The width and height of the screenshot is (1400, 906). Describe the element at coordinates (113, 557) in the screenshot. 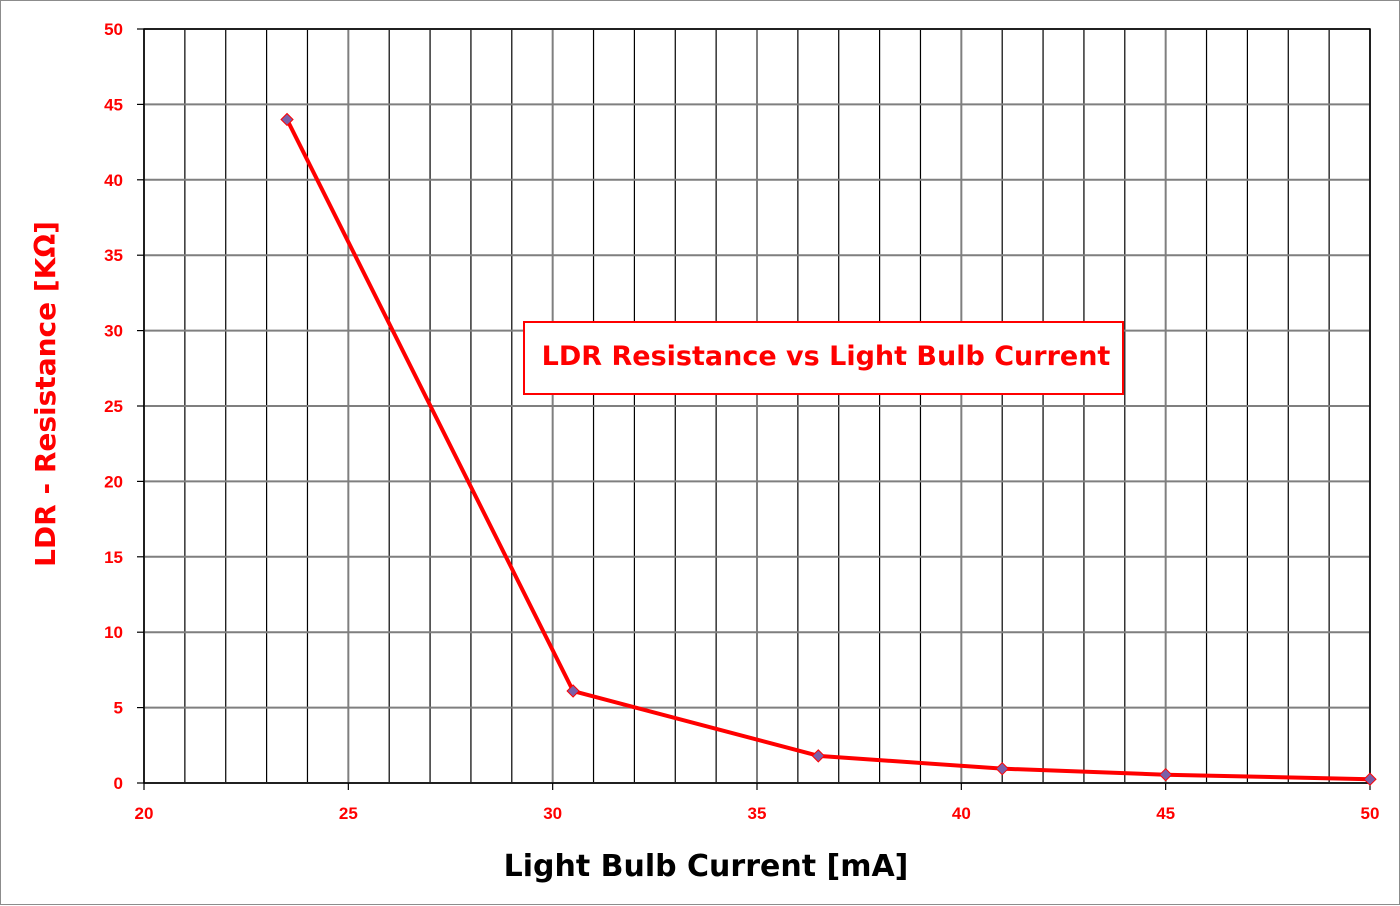

I see `y-tick-label: 15` at that location.